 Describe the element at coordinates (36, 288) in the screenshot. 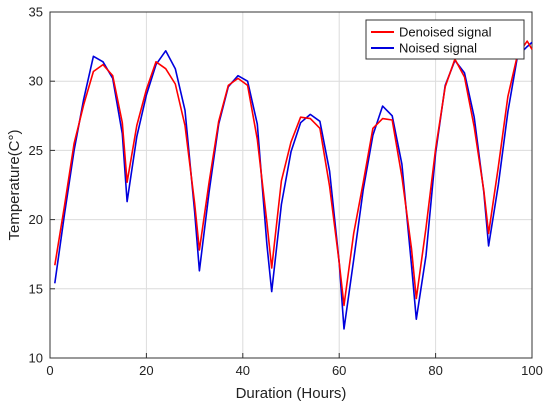

I see `y-tick-label: 15` at that location.